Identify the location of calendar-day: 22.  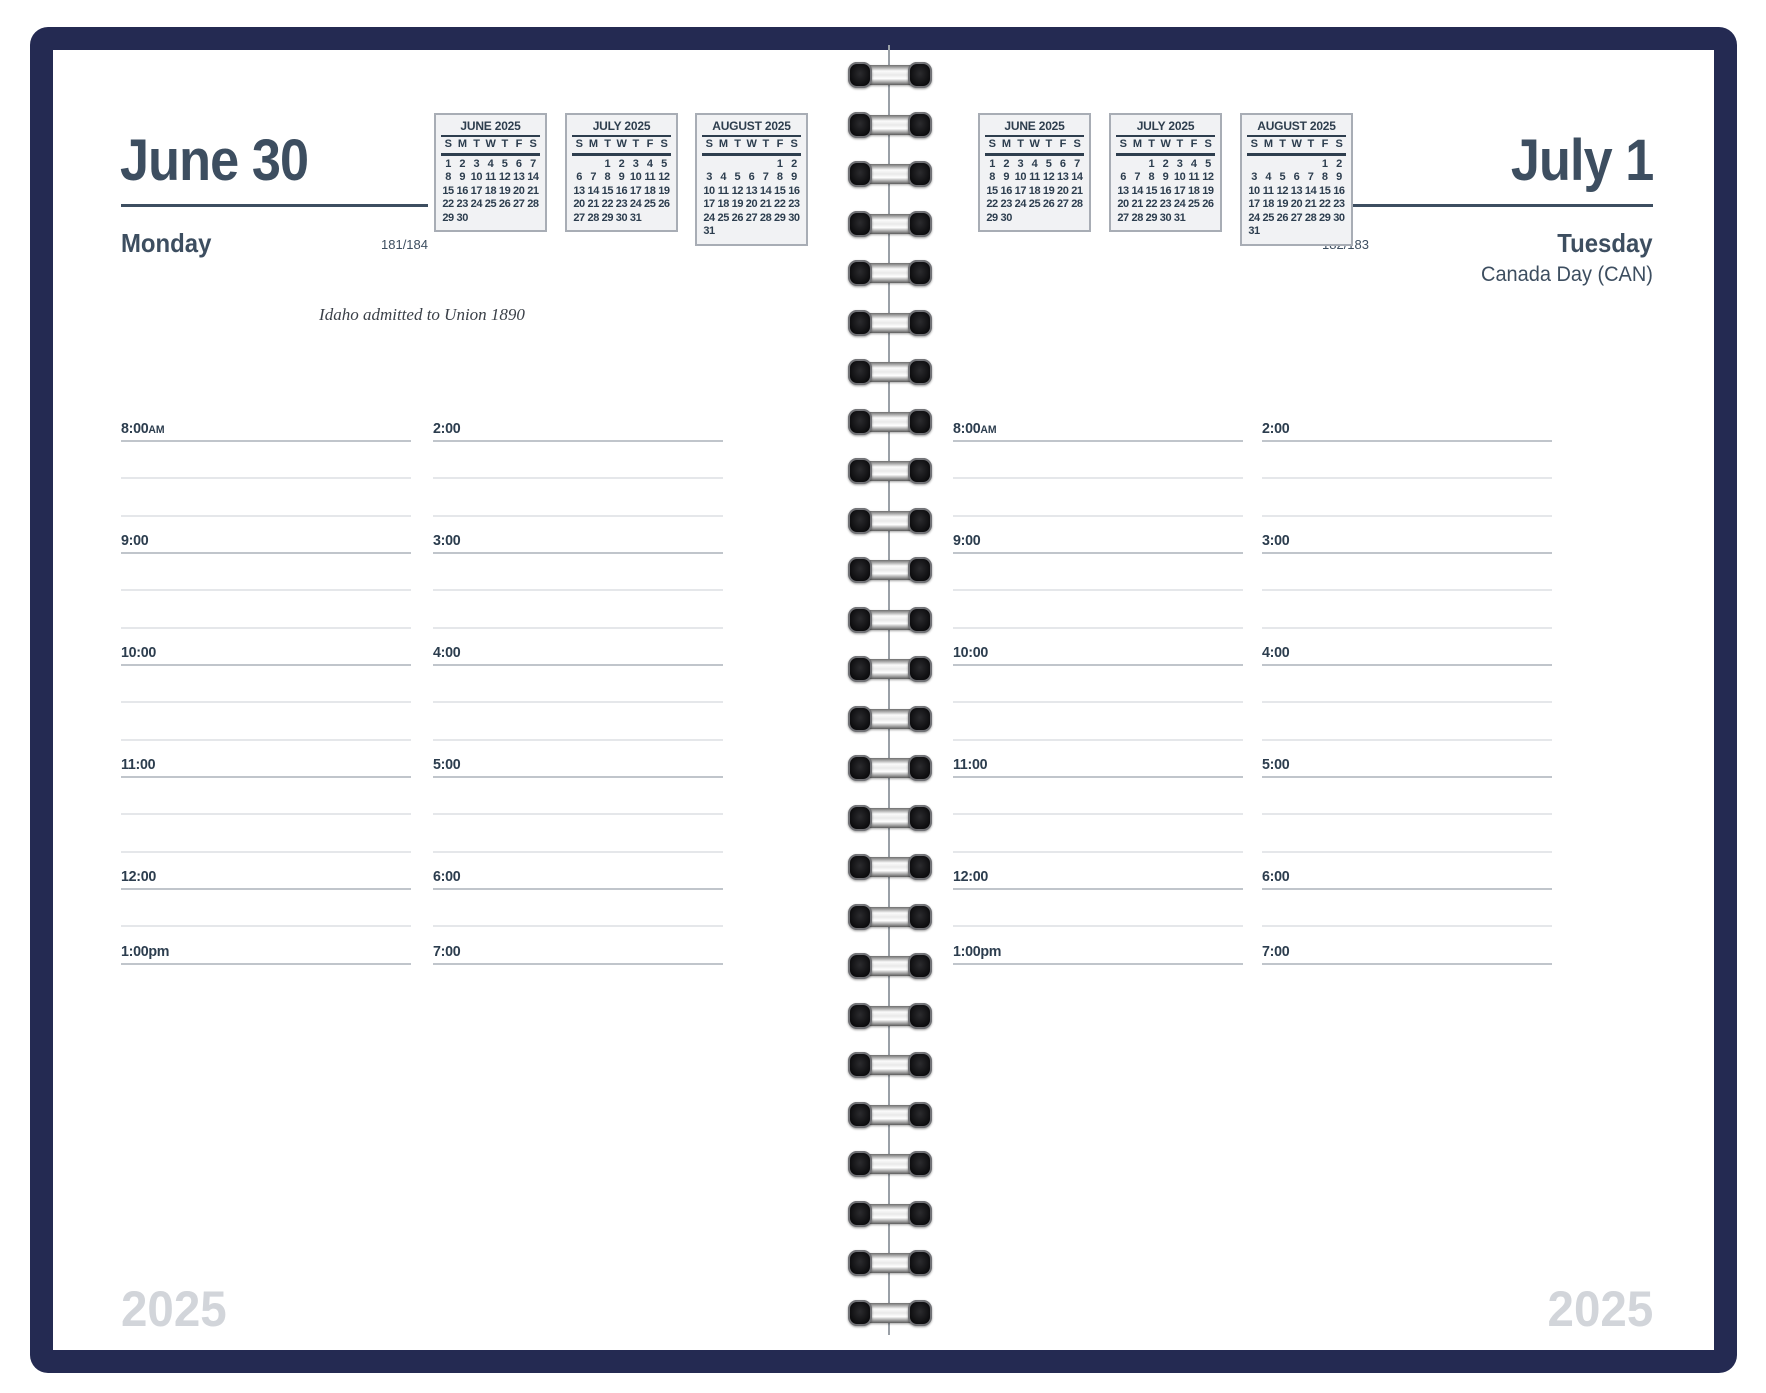
(607, 204).